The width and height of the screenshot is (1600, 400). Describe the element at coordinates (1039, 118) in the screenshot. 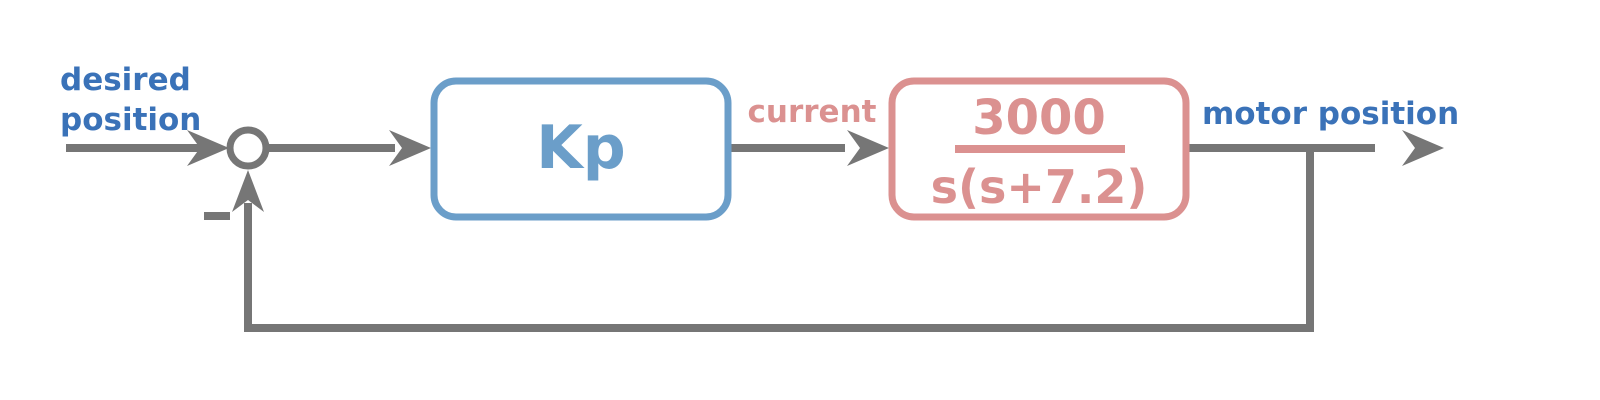

I see `plant-numerator: 3000` at that location.